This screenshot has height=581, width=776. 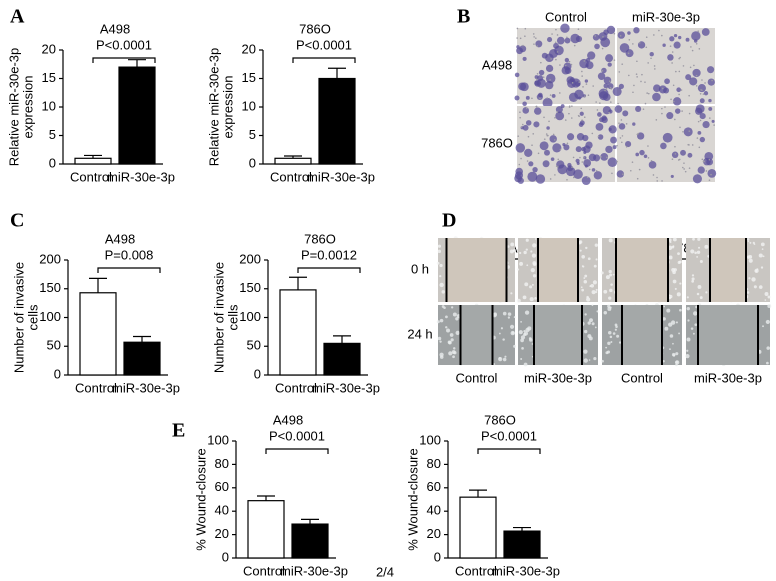 What do you see at coordinates (419, 333) in the screenshot?
I see `row-label: 24 h` at bounding box center [419, 333].